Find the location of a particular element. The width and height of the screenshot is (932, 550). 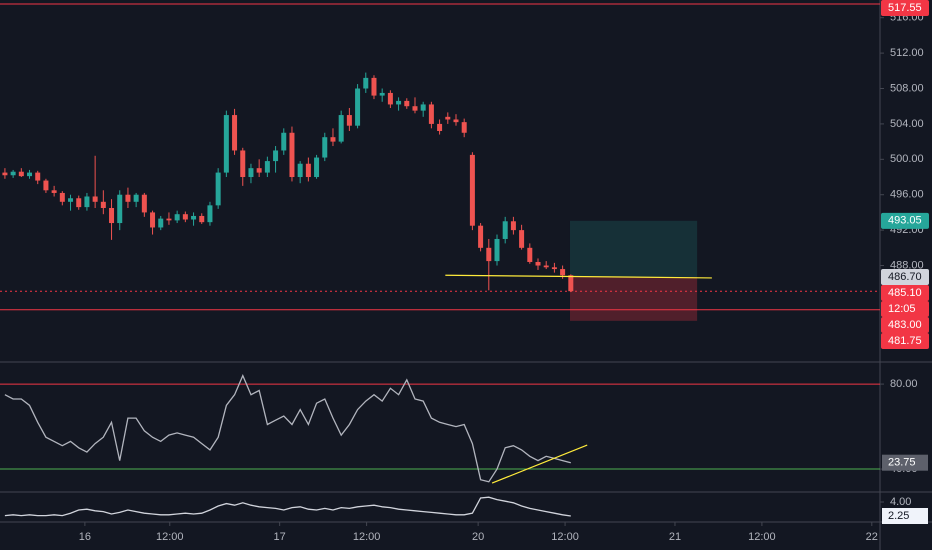

price-label: 493.05 is located at coordinates (905, 221).